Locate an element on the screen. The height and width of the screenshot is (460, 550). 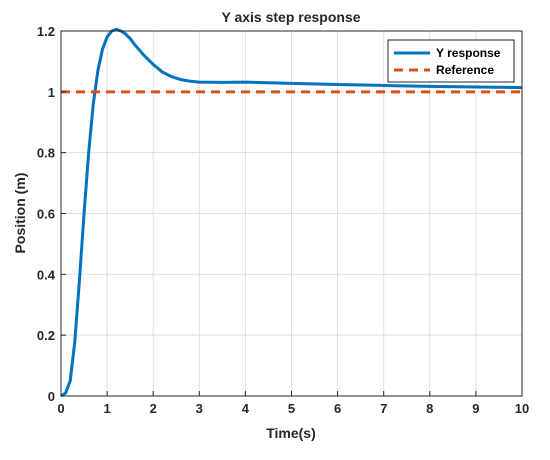
y-tick-label-1: 0.2 is located at coordinates (46, 335).